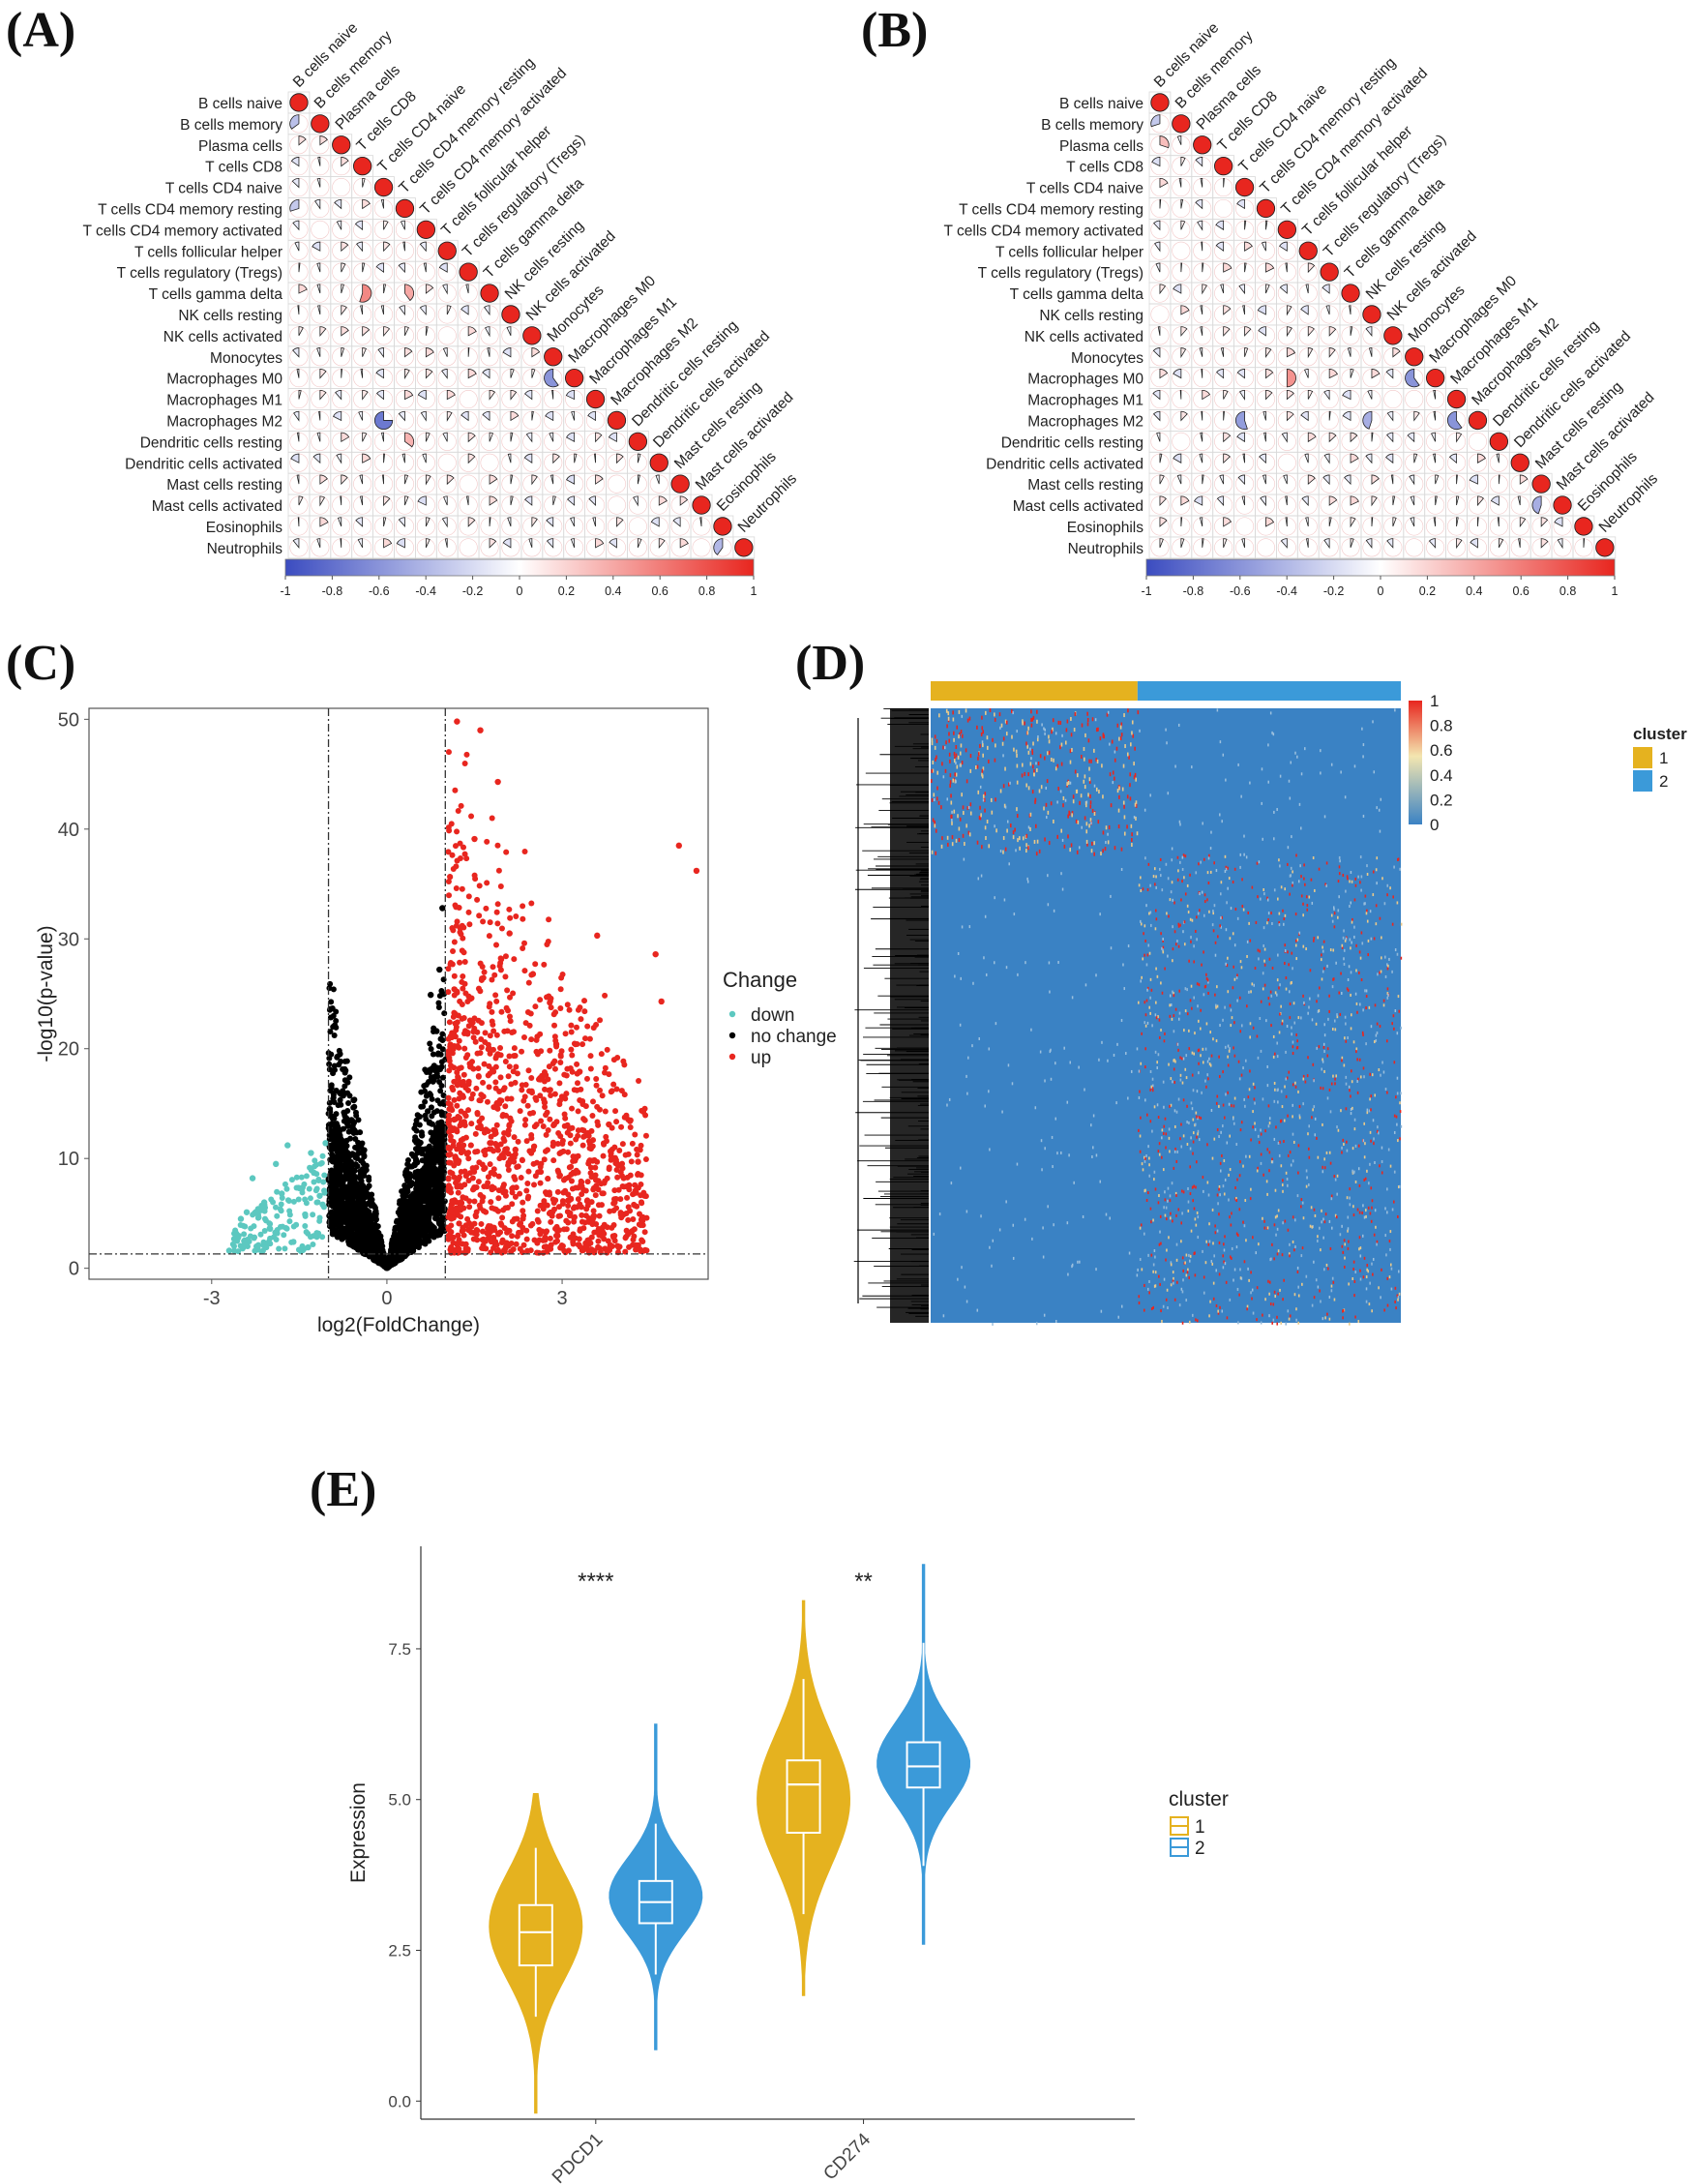 This screenshot has width=1693, height=2184. What do you see at coordinates (68, 939) in the screenshot?
I see `y-tick-label: 30` at bounding box center [68, 939].